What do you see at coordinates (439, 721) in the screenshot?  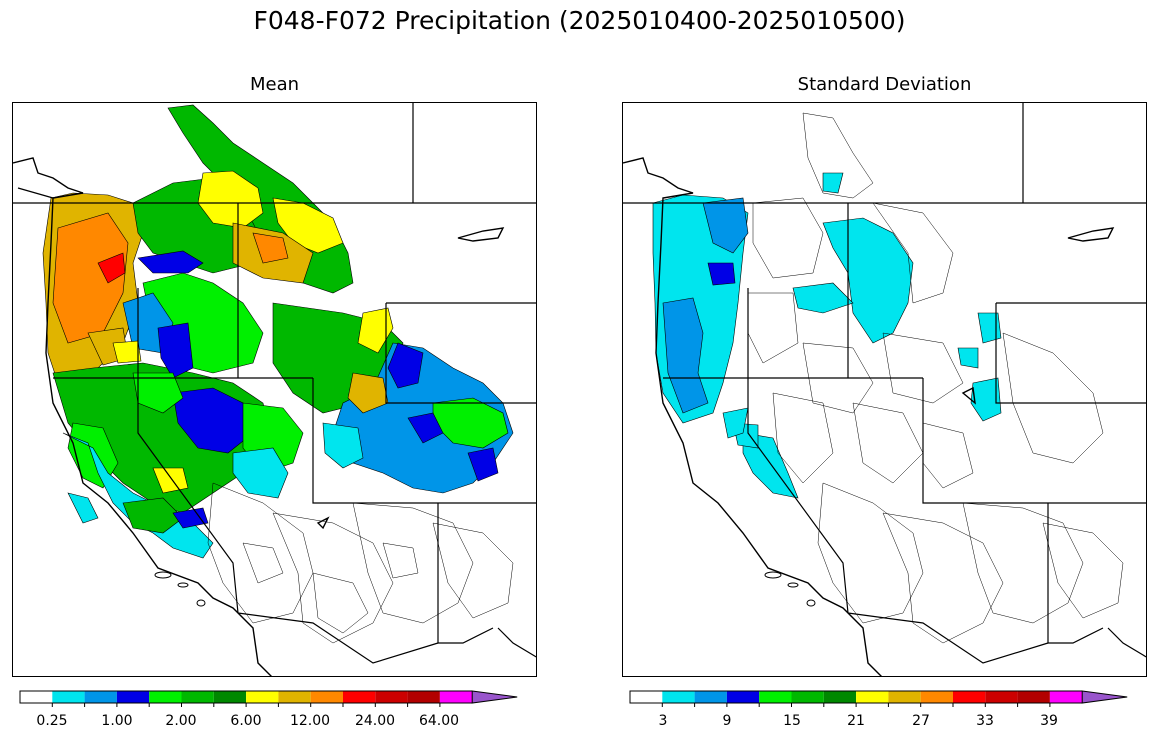 I see `mean-tick-label: 64.00` at bounding box center [439, 721].